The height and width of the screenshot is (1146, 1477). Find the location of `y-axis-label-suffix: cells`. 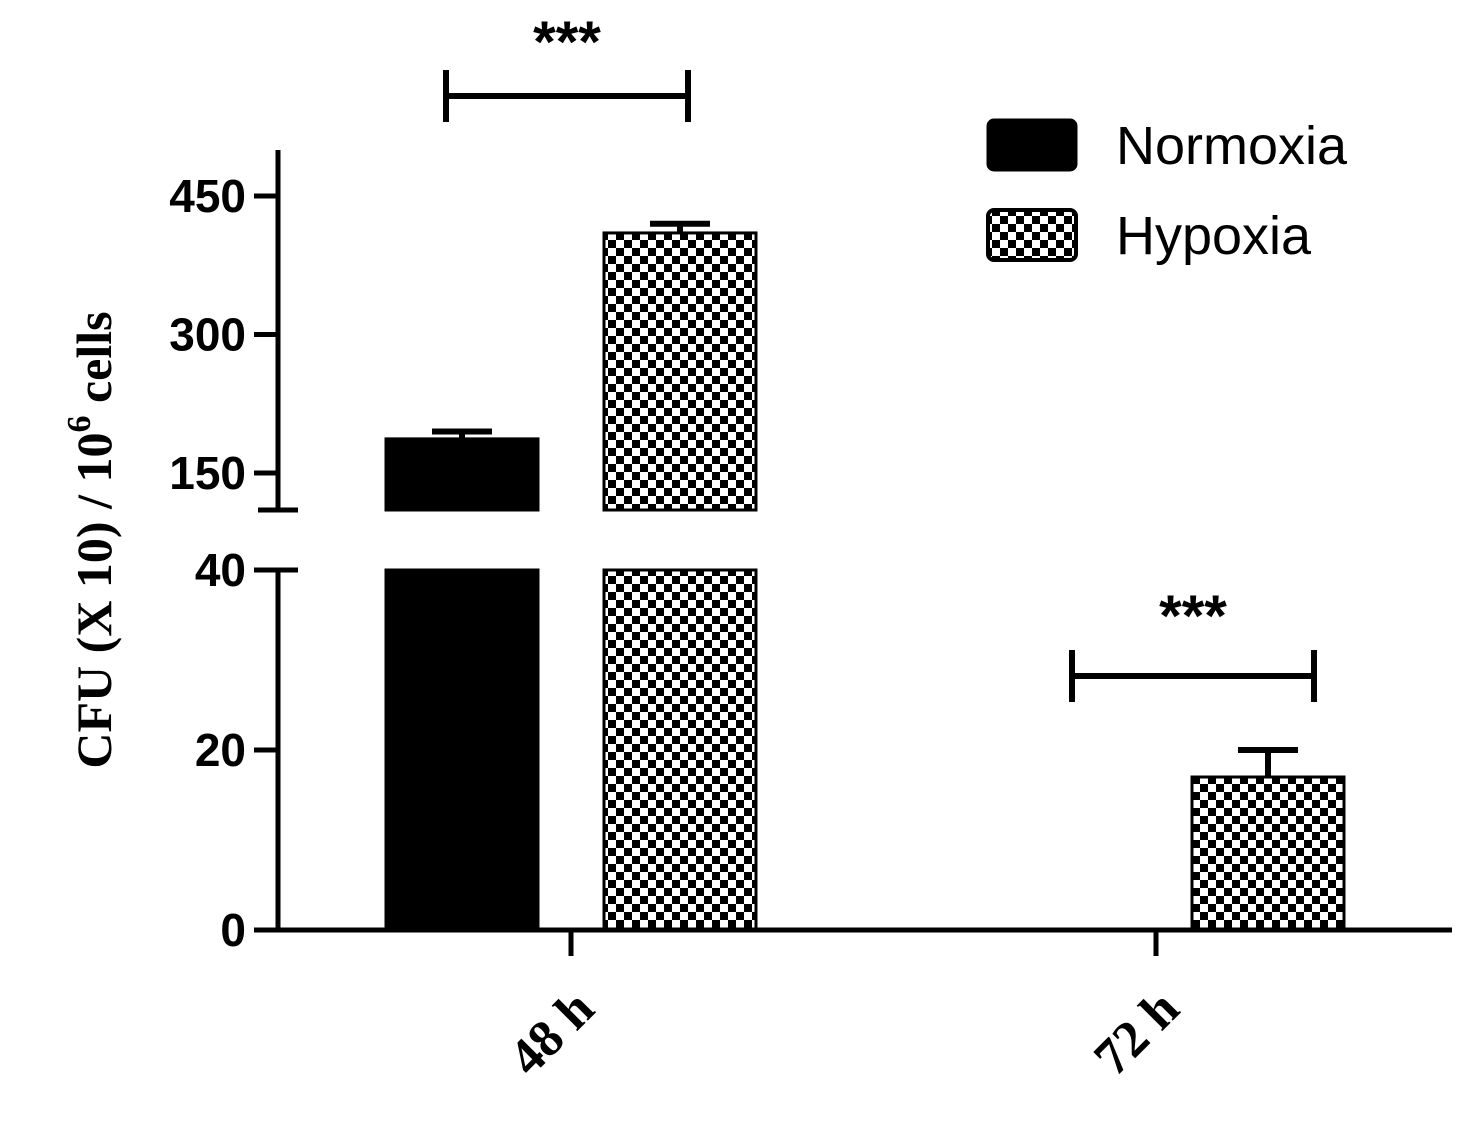

y-axis-label-suffix: cells is located at coordinates (94, 363).